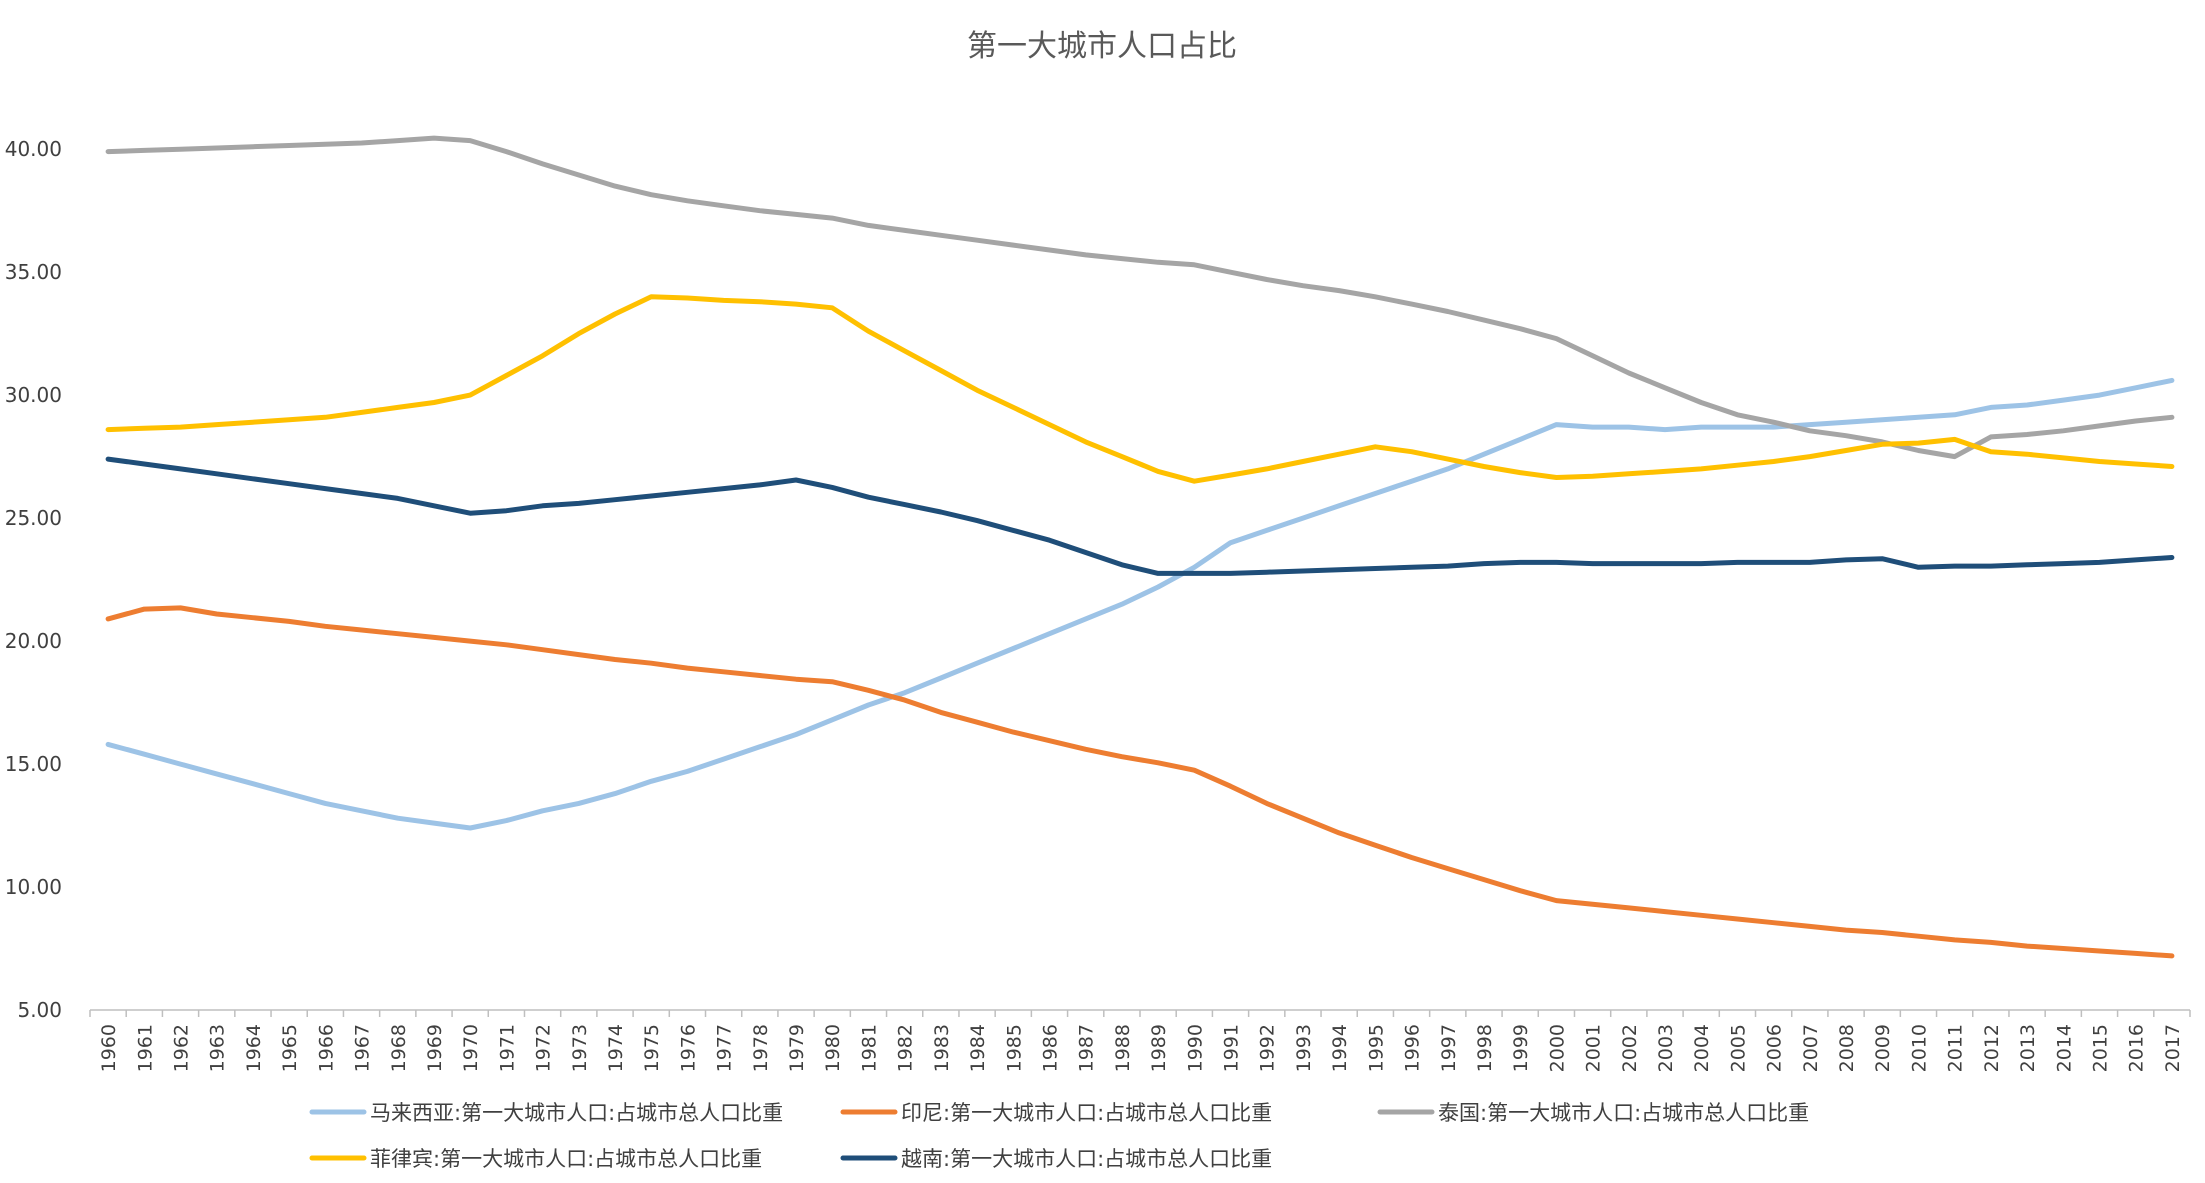  I want to click on x-tick-label: 2012, so click(1992, 1048).